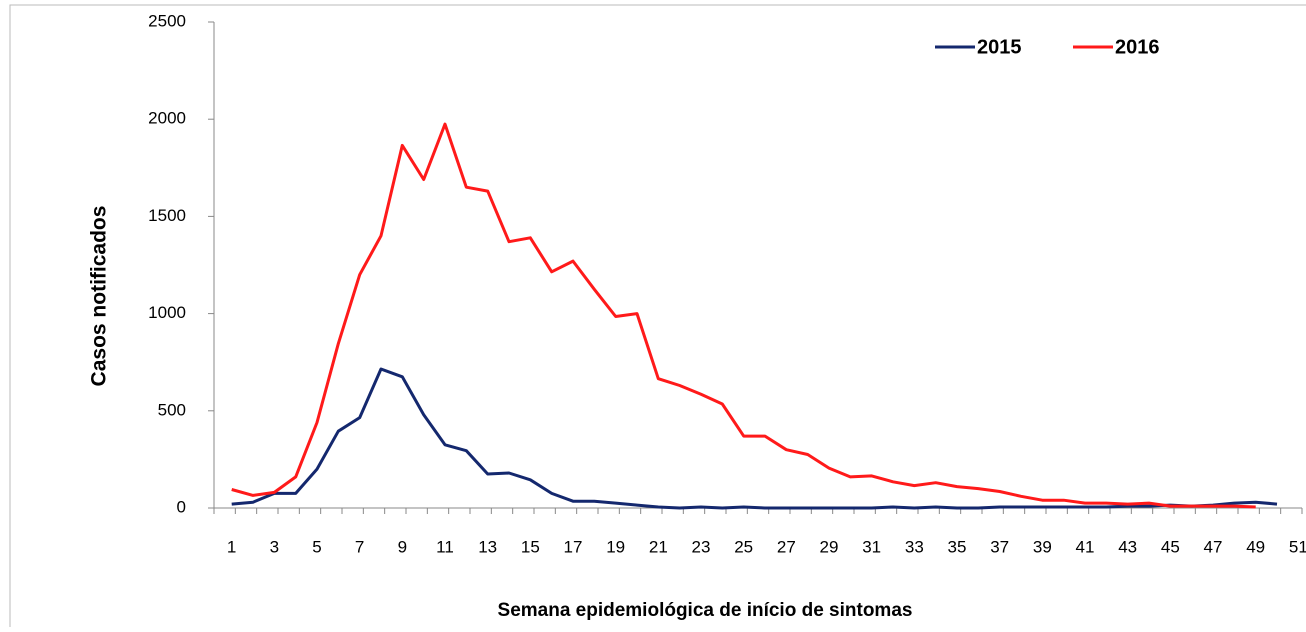  I want to click on x-tick-label: 13, so click(487, 546).